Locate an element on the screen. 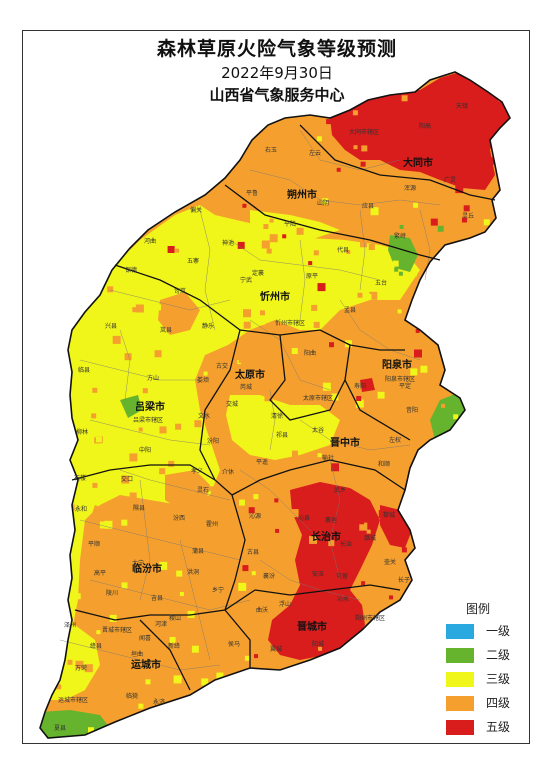 This screenshot has height=784, width=554. county-label: 孟县 is located at coordinates (350, 310).